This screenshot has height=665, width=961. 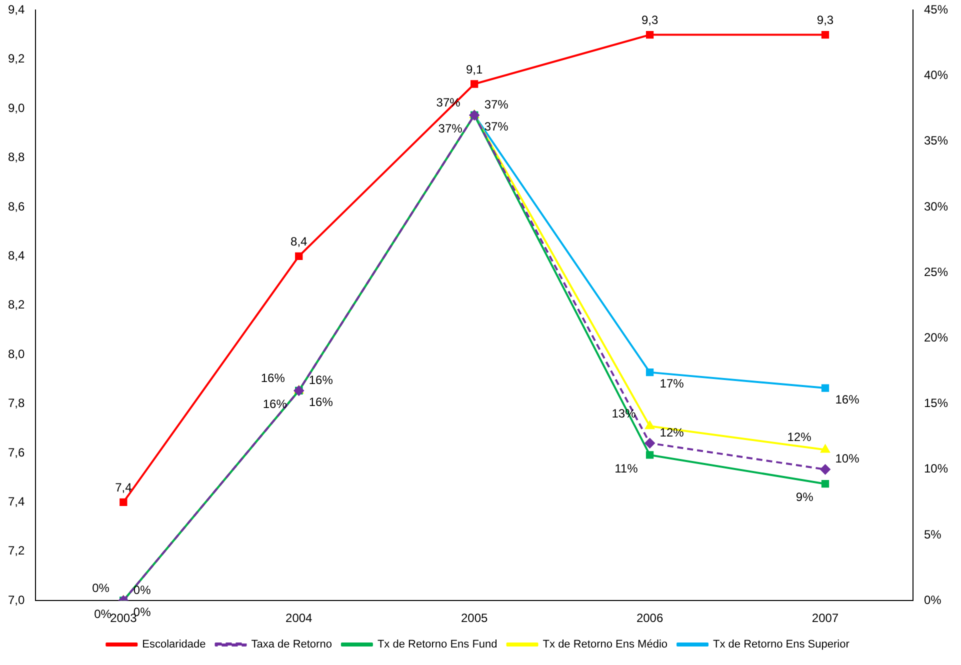 I want to click on y-tick-label: 8,0, so click(x=16, y=353).